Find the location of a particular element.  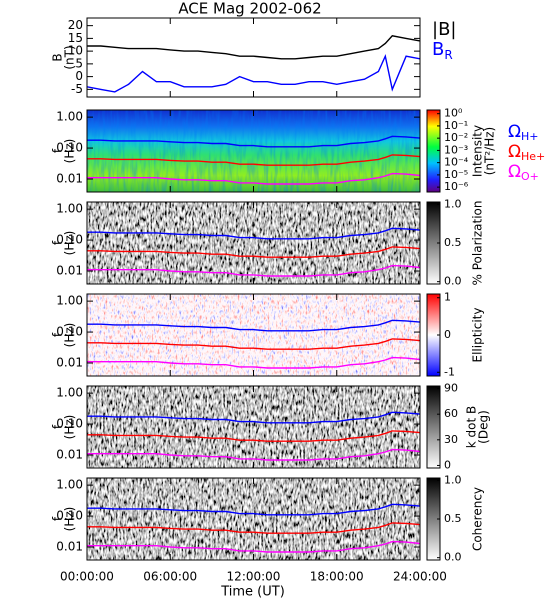

colorbar-tick-label: 30 is located at coordinates (451, 439).